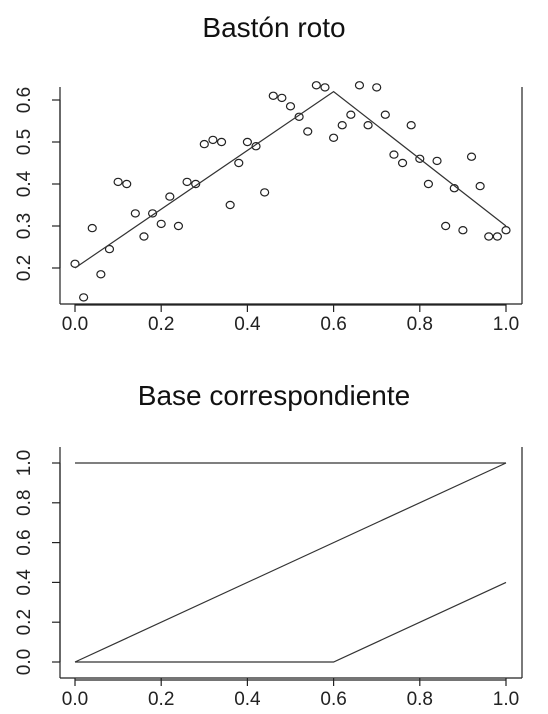 Image resolution: width=548 pixels, height=714 pixels. Describe the element at coordinates (333, 324) in the screenshot. I see `top-x-tick-label: 0.6` at that location.